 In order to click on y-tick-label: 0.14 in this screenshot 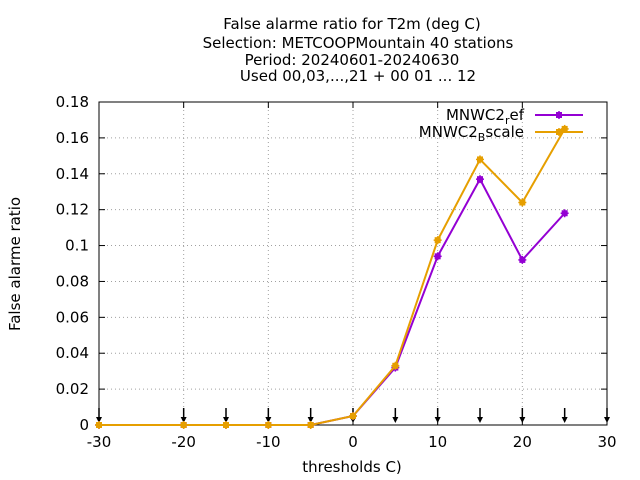, I will do `click(72, 174)`.